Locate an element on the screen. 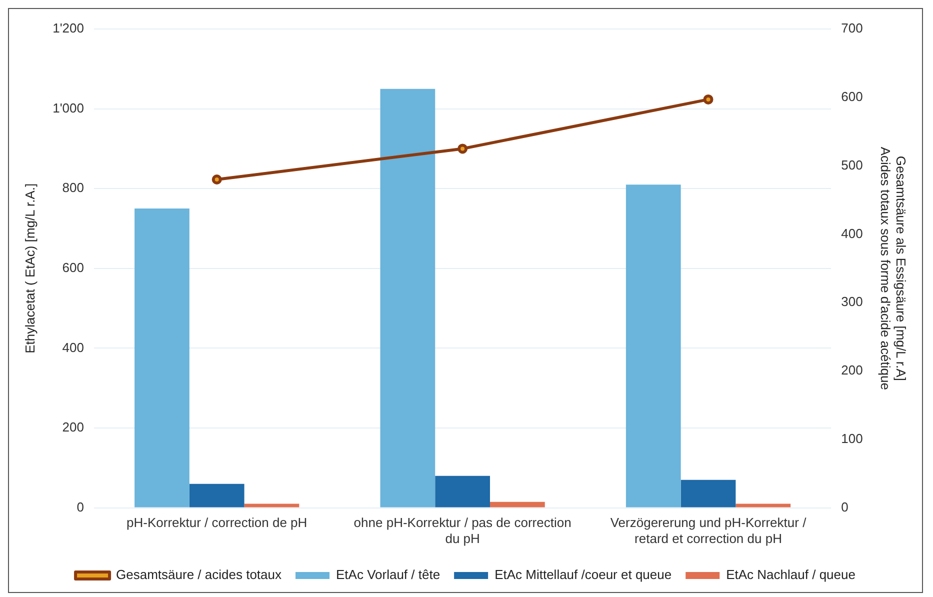 This screenshot has height=597, width=933. x-tick-label: ohne pH-Korrektur / pas de correction du pH is located at coordinates (463, 530).